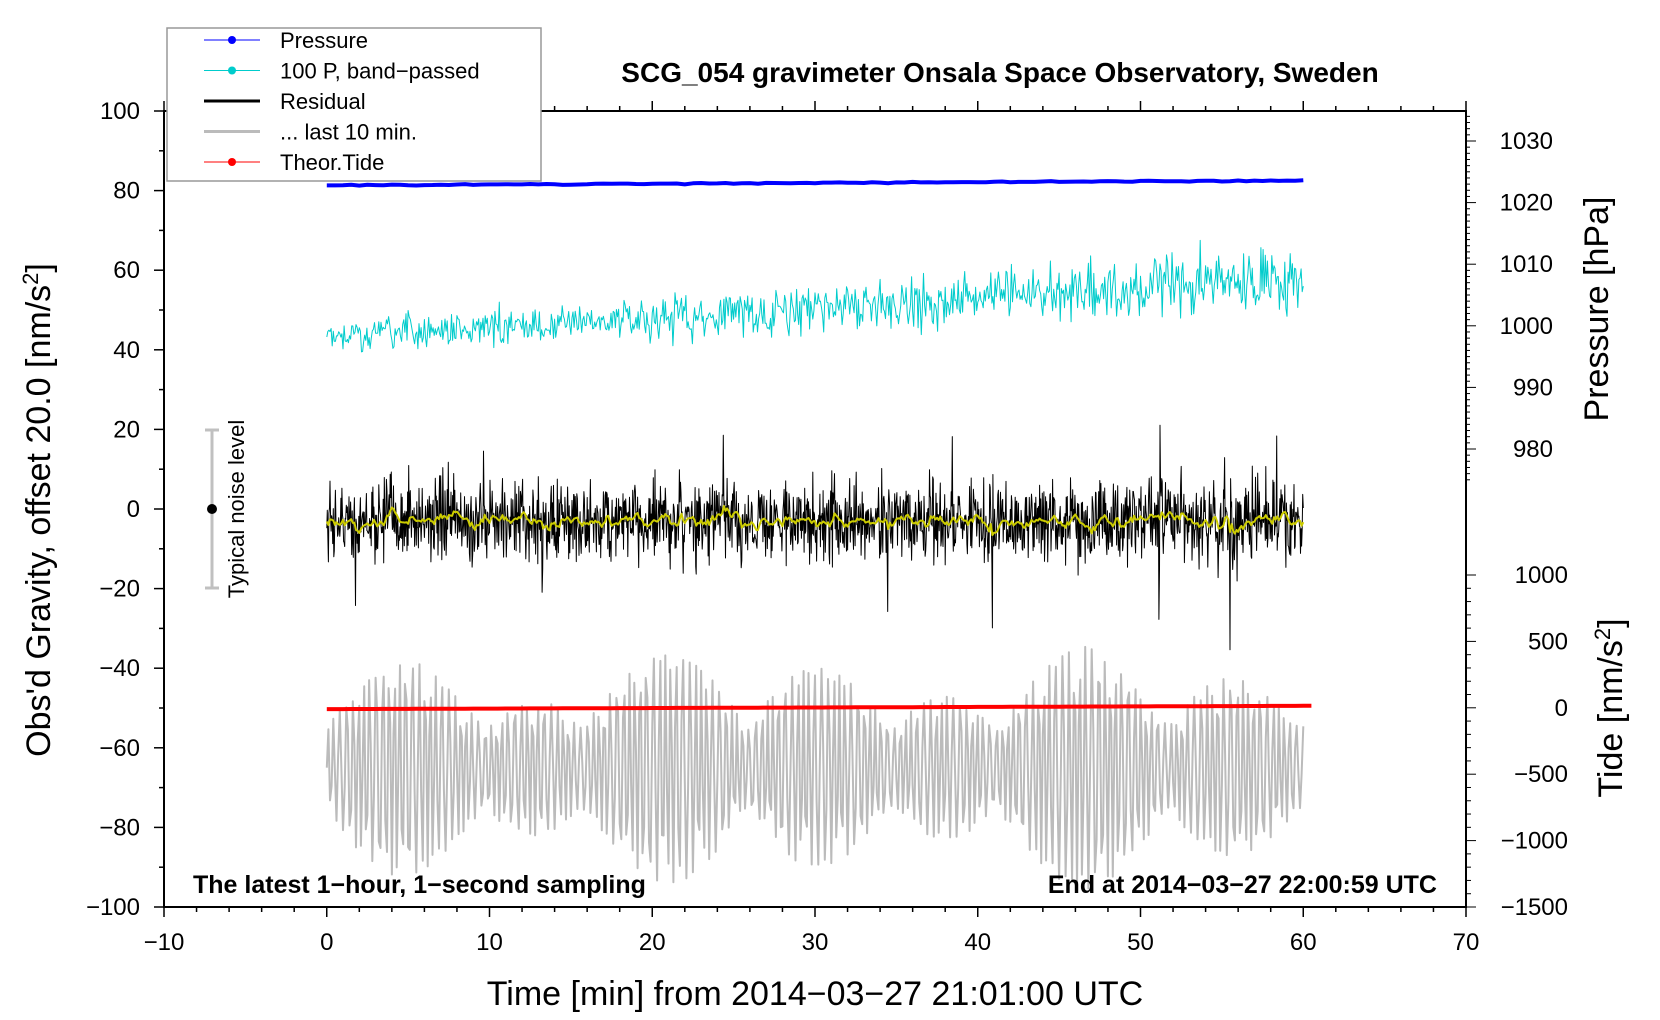 The image size is (1660, 1020). Describe the element at coordinates (126, 270) in the screenshot. I see `y-tick-label: 60` at that location.